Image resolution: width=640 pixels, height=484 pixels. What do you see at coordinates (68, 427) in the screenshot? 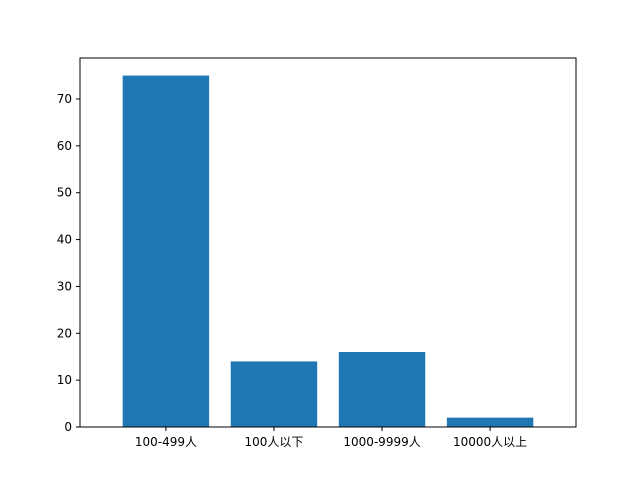
I see `y-tick-label-0: 0` at bounding box center [68, 427].